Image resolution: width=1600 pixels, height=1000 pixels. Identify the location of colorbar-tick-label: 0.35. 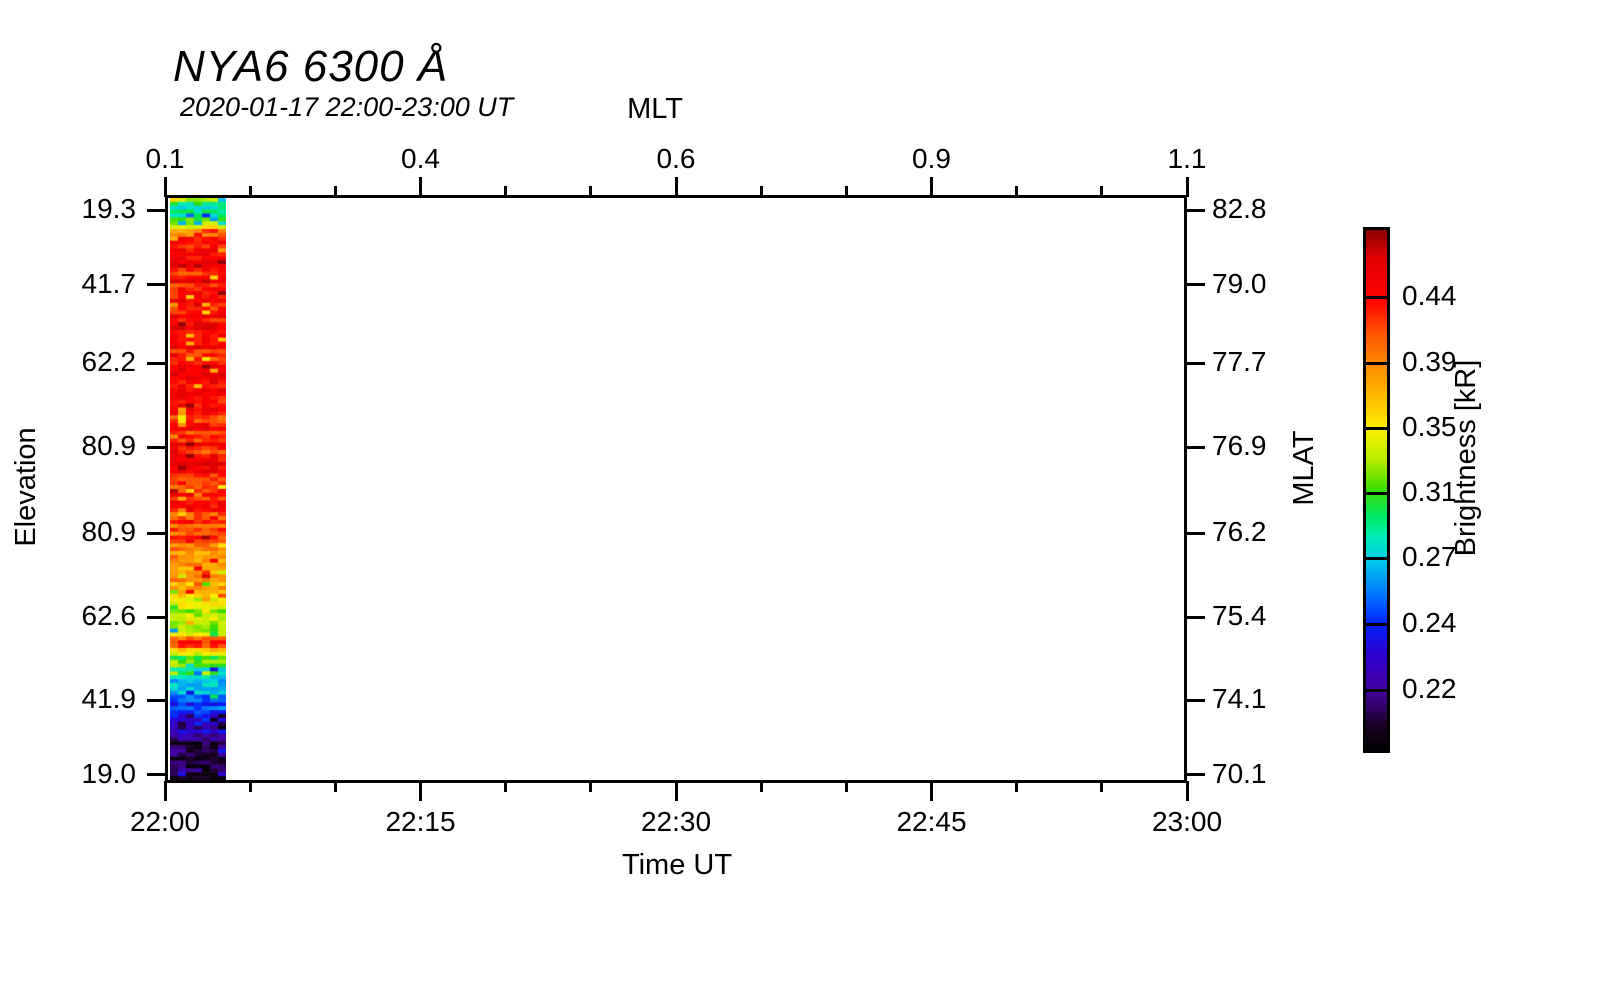
(1429, 427).